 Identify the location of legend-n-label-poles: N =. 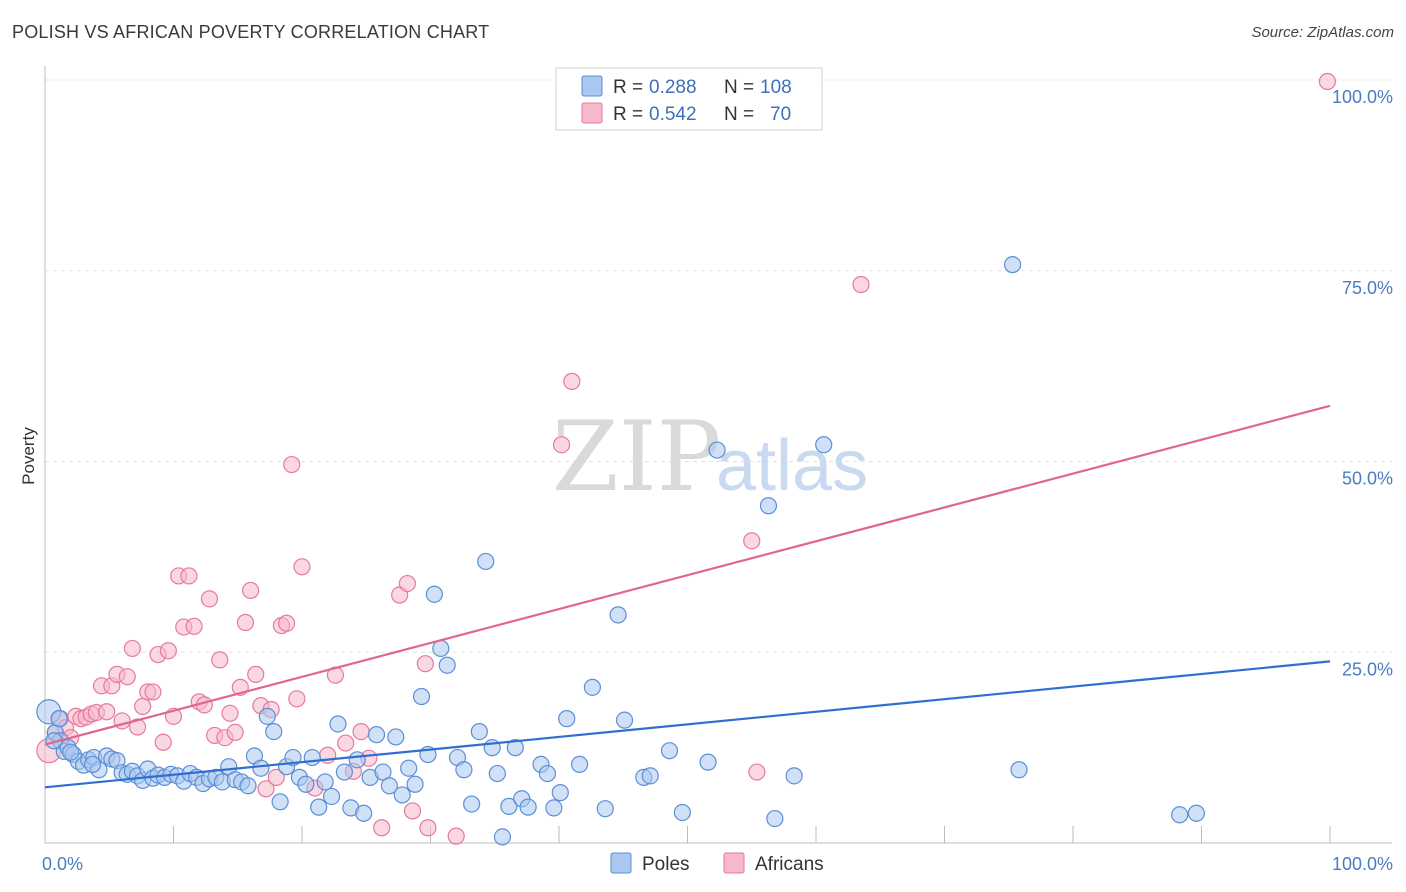
(739, 87).